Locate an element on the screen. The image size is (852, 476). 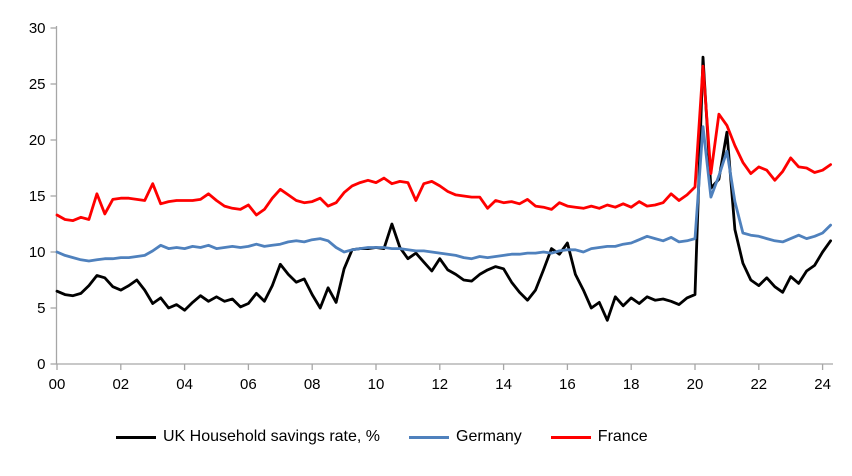
germany-line-swatch-icon is located at coordinates (429, 437).